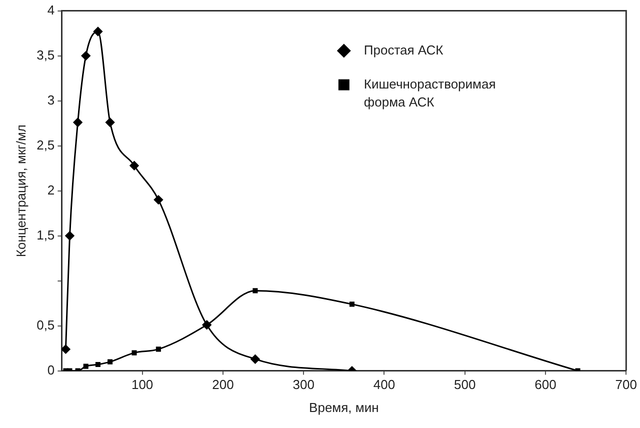 This screenshot has height=428, width=640. I want to click on y-tick-label: 3, so click(51, 100).